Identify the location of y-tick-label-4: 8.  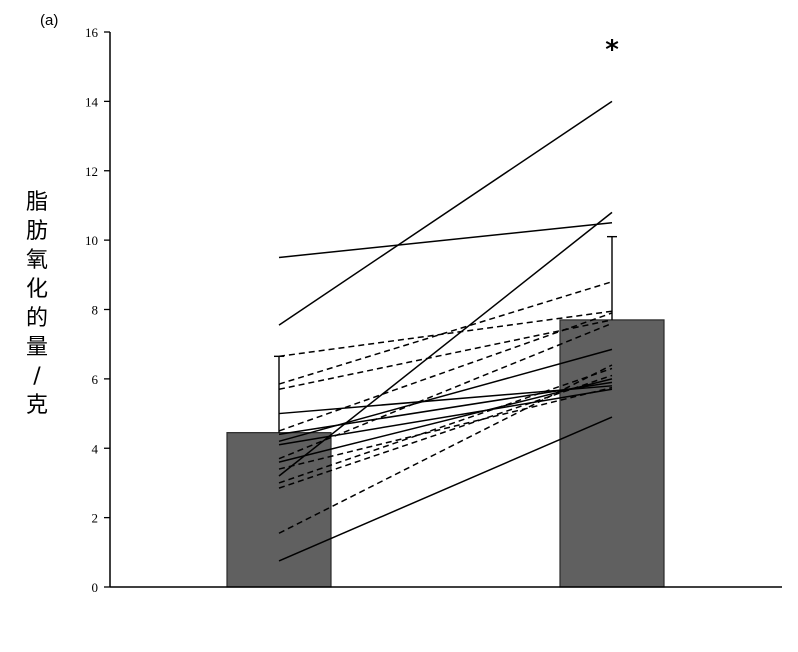
(95, 310).